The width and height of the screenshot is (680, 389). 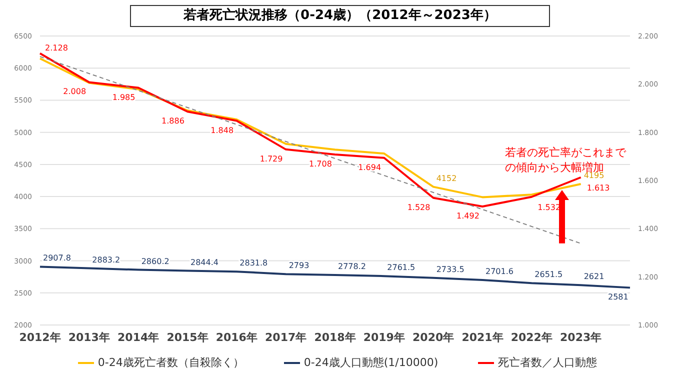 What do you see at coordinates (384, 337) in the screenshot?
I see `x-tick-label: 2019年` at bounding box center [384, 337].